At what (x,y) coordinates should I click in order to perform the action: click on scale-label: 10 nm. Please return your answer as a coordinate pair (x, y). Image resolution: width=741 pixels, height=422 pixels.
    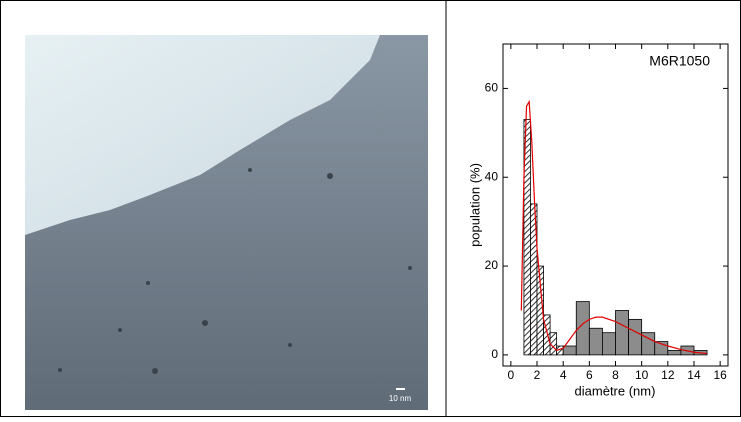
    Looking at the image, I should click on (400, 398).